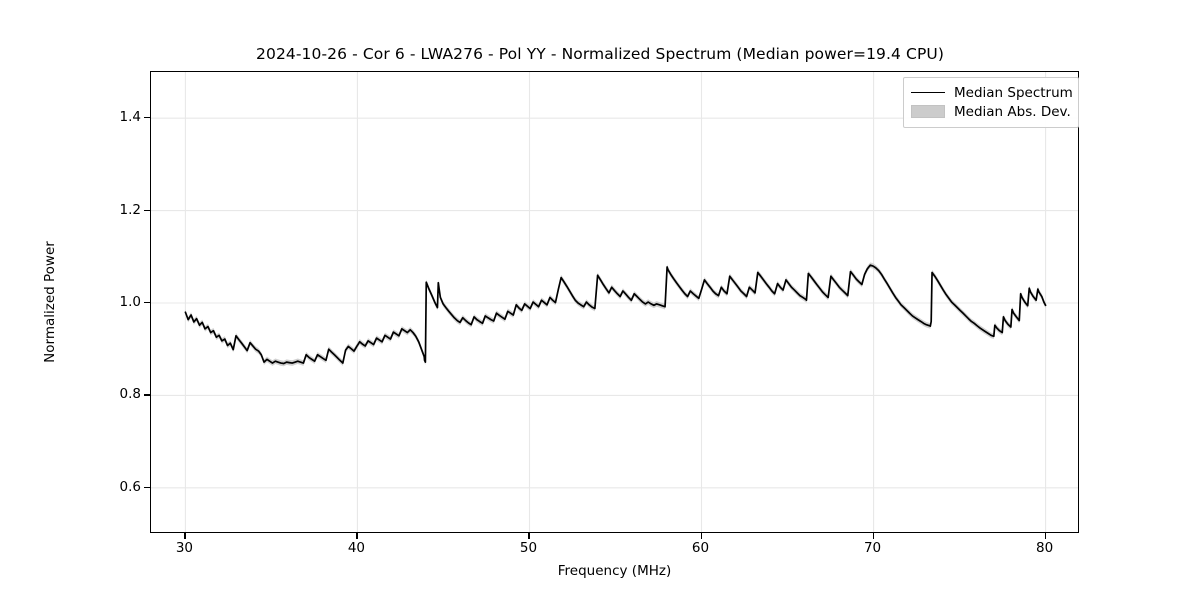 This screenshot has height=600, width=1200. Describe the element at coordinates (928, 111) in the screenshot. I see `legend-patch-icon` at that location.